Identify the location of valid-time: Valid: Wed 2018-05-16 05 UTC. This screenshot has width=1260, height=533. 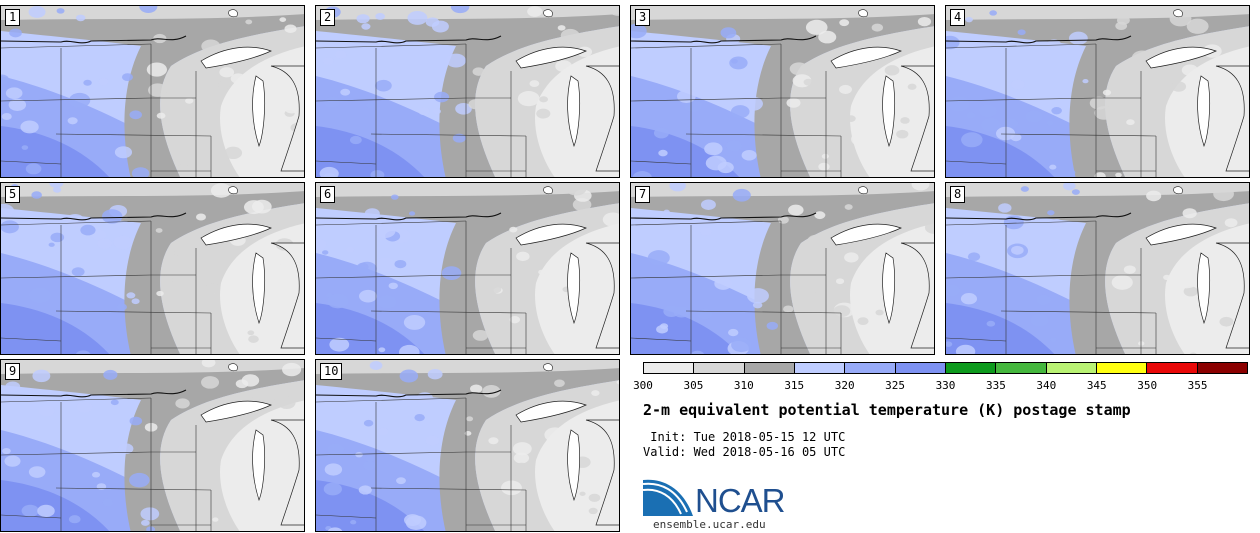
(744, 452).